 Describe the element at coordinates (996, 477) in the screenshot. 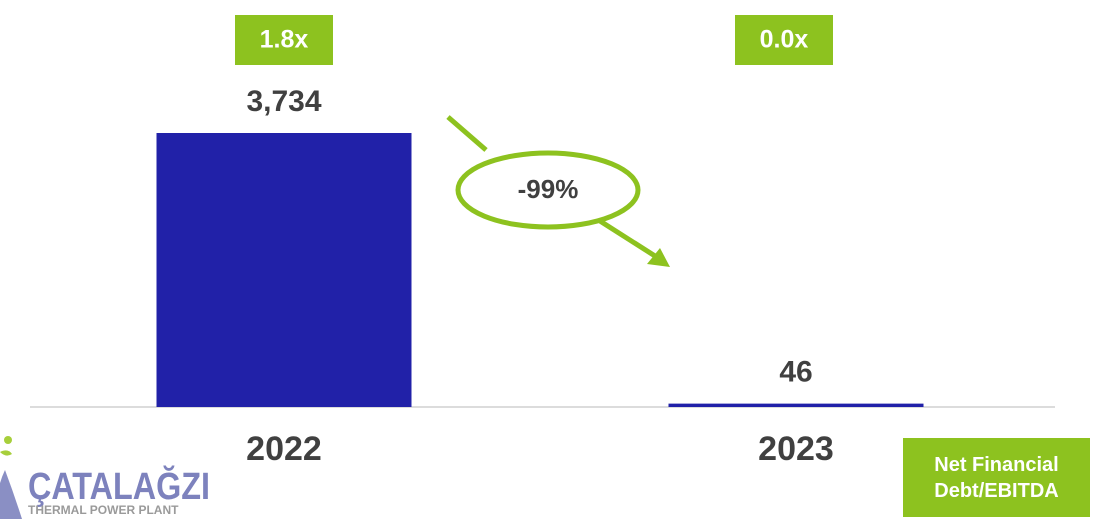

I see `legend: Net Financial Debt/EBITDA` at that location.